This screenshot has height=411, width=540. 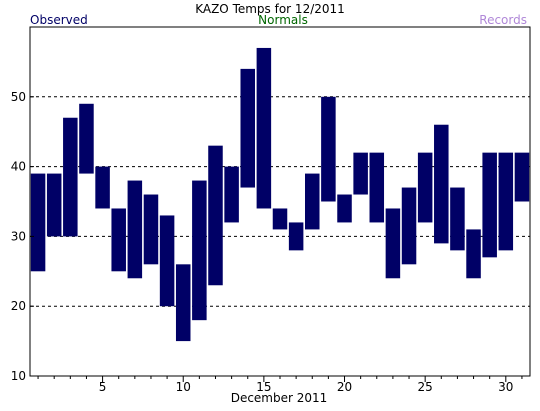 I want to click on x-axis-label: December 2011, so click(x=279, y=398).